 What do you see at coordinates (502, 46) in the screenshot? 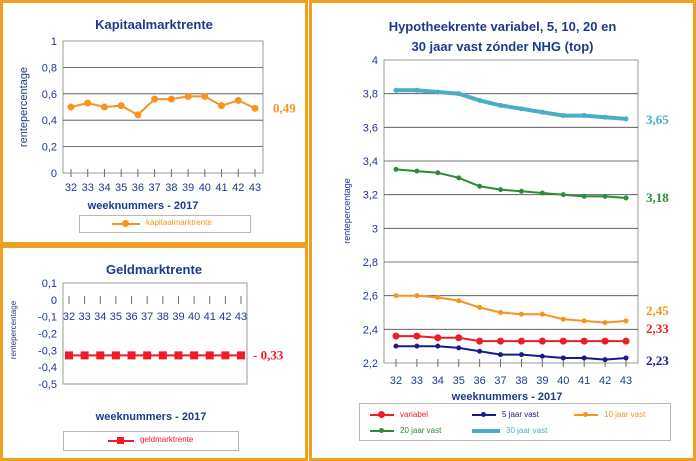
I see `chart-title-line-2: 30 jaar vast zónder NHG (top)` at bounding box center [502, 46].